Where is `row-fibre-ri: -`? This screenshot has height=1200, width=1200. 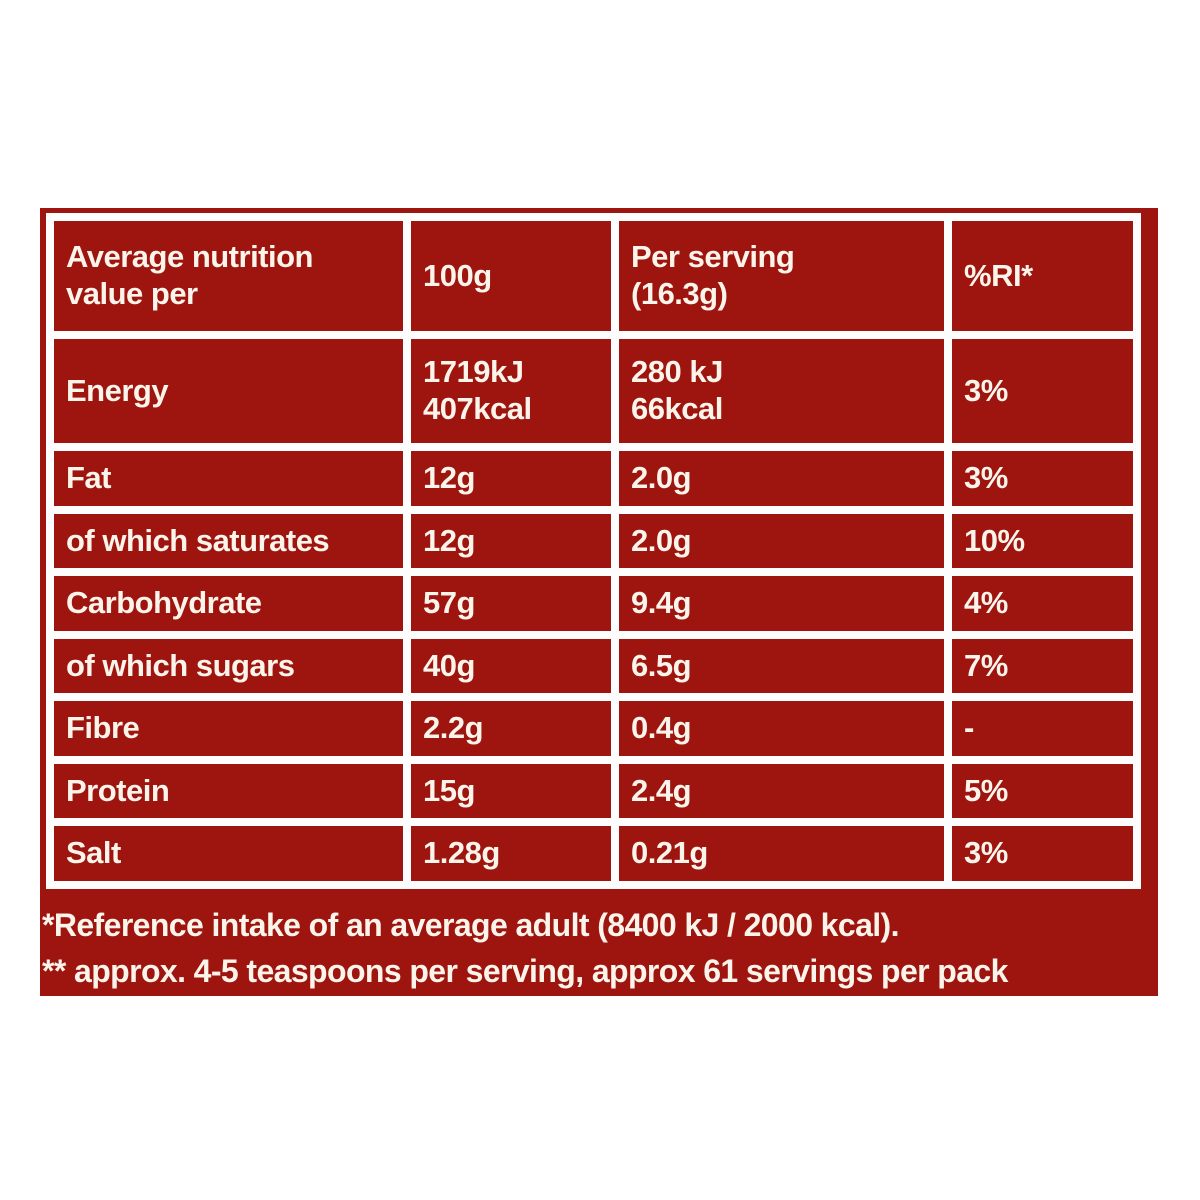
row-fibre-ri: - is located at coordinates (1042, 728).